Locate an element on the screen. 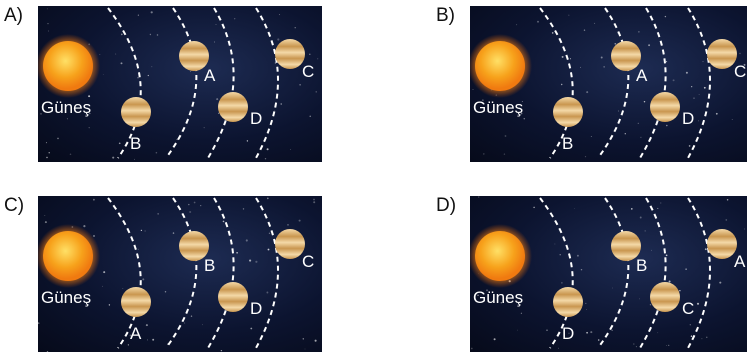 The width and height of the screenshot is (747, 354). option-c-letter: C) is located at coordinates (14, 205).